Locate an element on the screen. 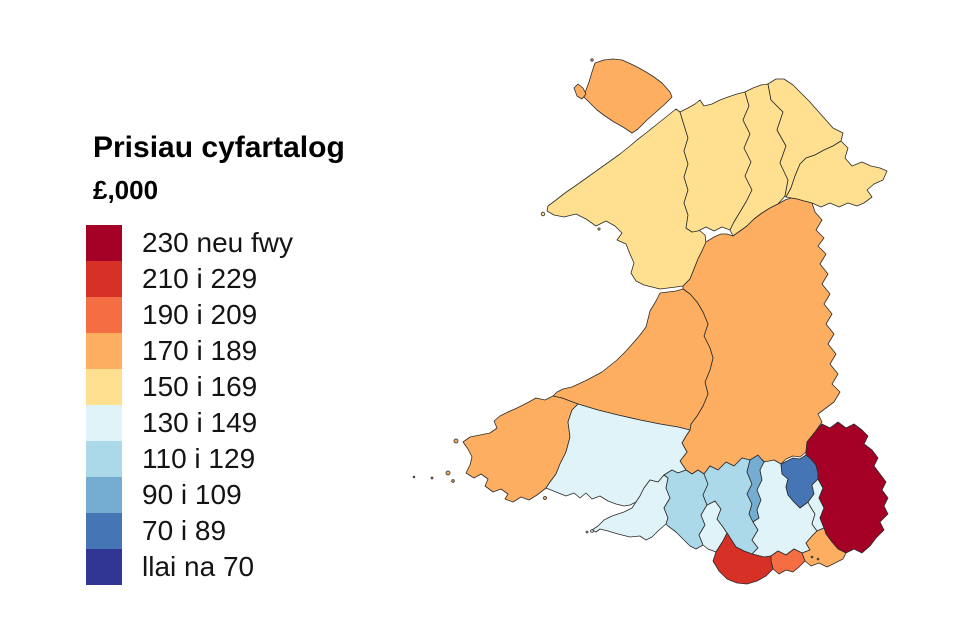  legend-item: 190 i 209 is located at coordinates (189, 315).